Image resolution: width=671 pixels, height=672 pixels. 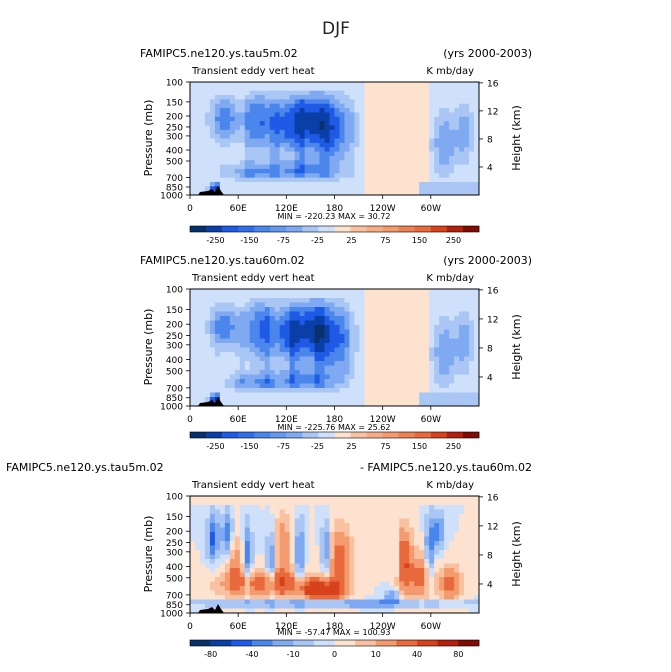 I want to click on colorbar-label: -150, so click(x=249, y=446).